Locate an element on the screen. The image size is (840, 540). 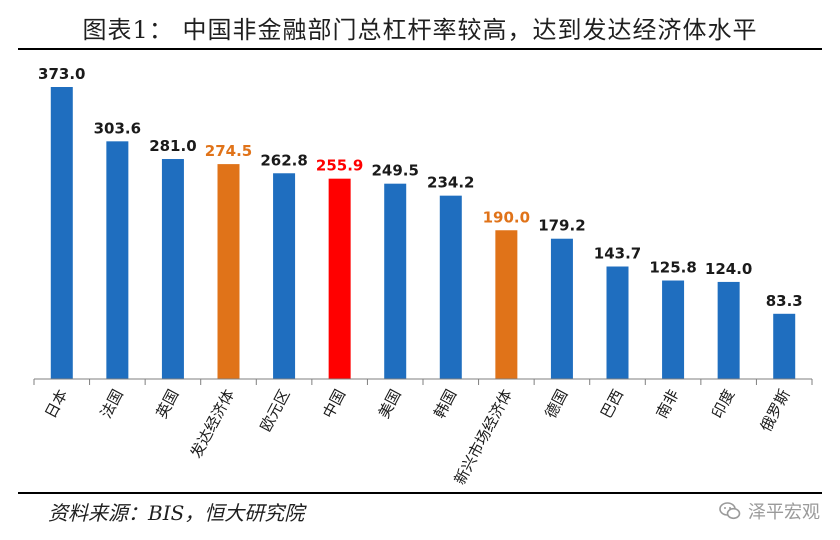
category-label: 日本 is located at coordinates (56, 403).